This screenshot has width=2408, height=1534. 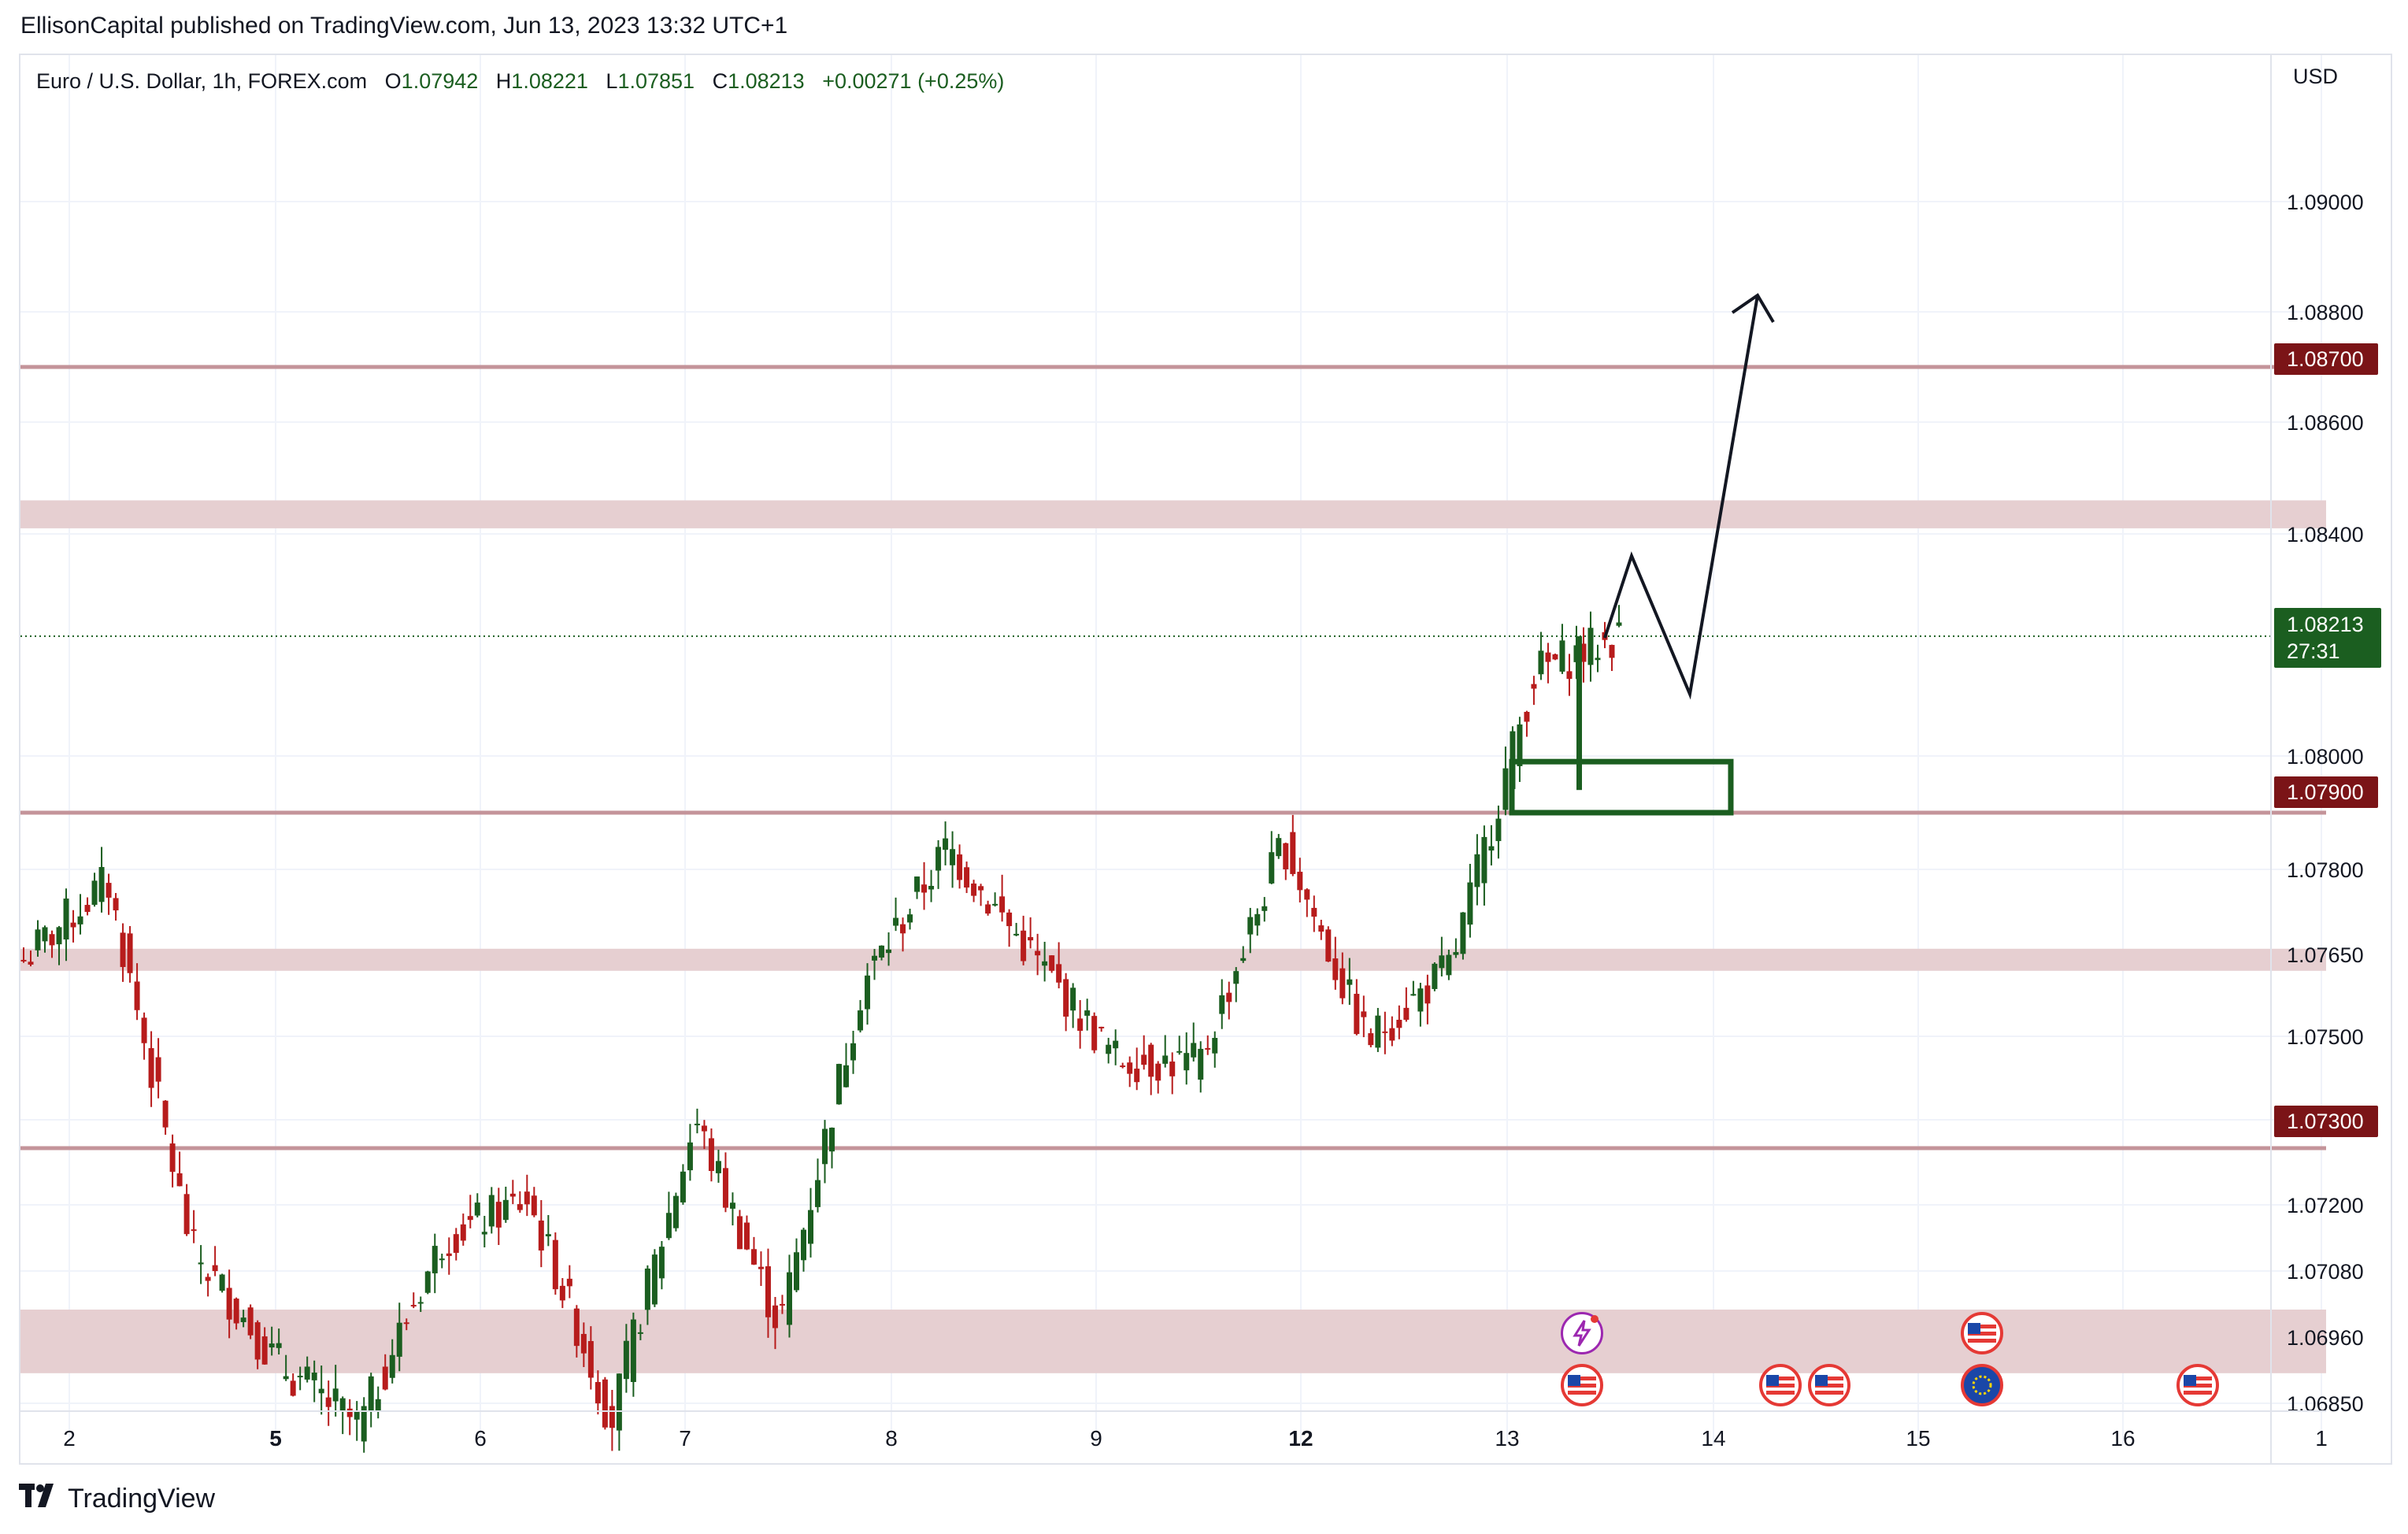 I want to click on eu-flag-event-icon, so click(x=1982, y=1385).